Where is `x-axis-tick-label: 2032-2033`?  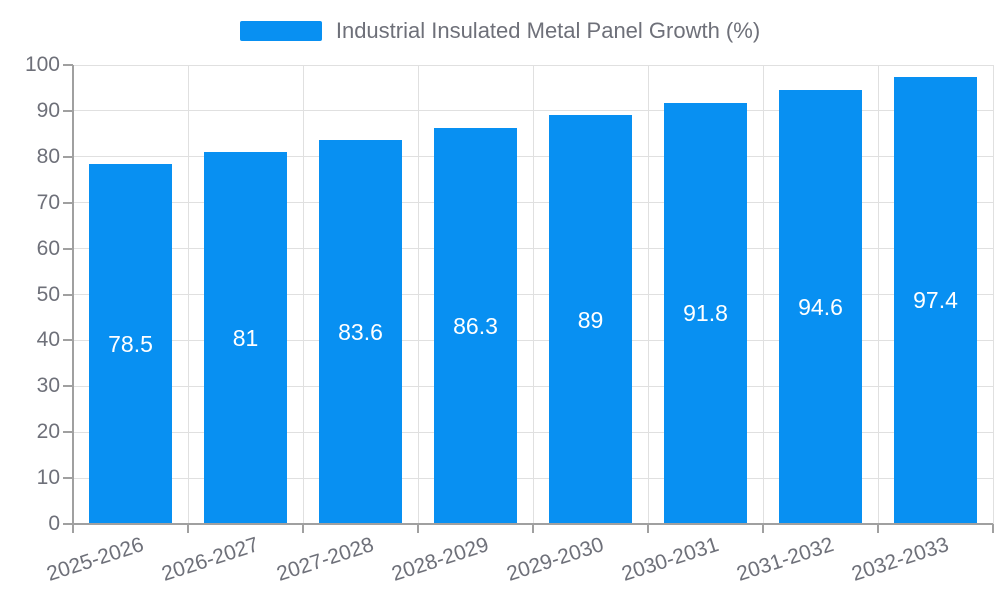
x-axis-tick-label: 2032-2033 is located at coordinates (900, 559).